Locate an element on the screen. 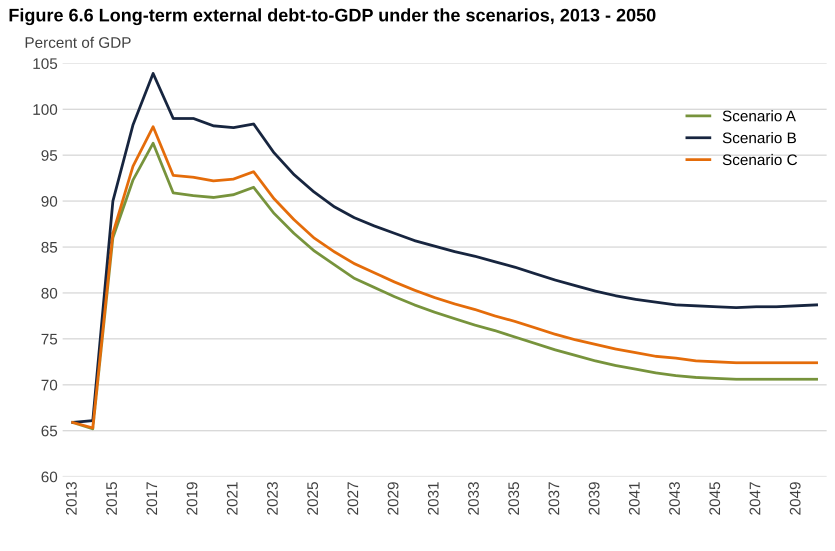 This screenshot has height=551, width=835. x-tick-label: 2037 is located at coordinates (554, 498).